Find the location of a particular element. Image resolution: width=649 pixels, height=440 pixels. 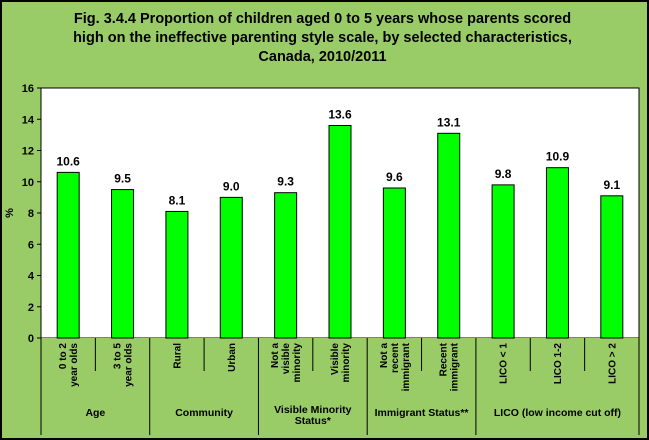

category-label-line: LICO 1-2 is located at coordinates (558, 364).